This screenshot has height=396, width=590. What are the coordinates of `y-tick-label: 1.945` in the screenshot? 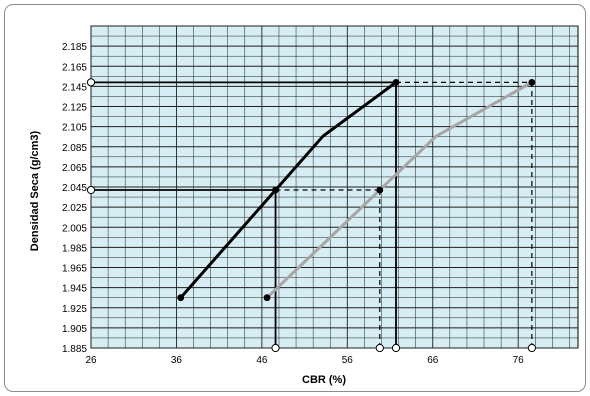 It's located at (74, 289).